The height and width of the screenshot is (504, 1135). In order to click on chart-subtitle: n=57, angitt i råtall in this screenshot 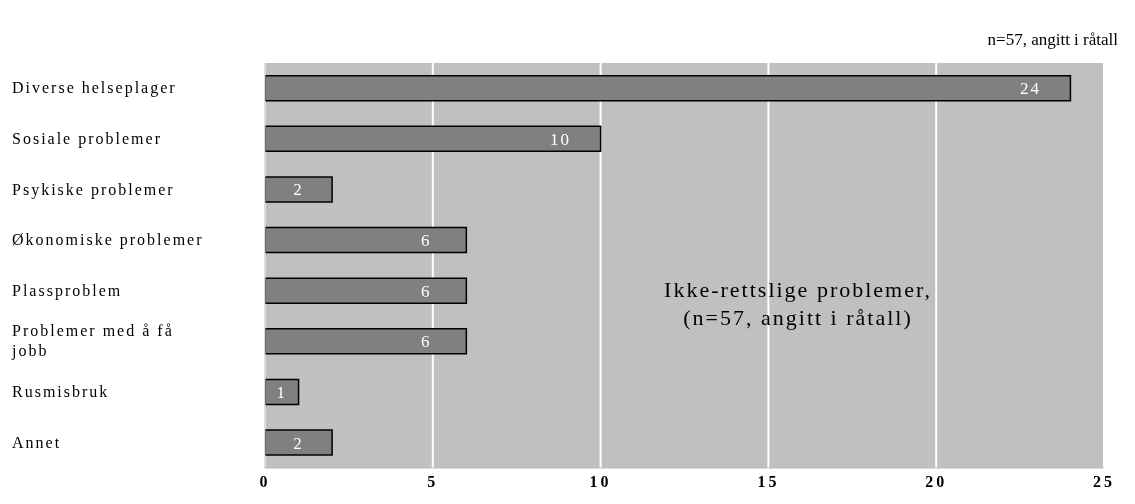, I will do `click(1052, 40)`.